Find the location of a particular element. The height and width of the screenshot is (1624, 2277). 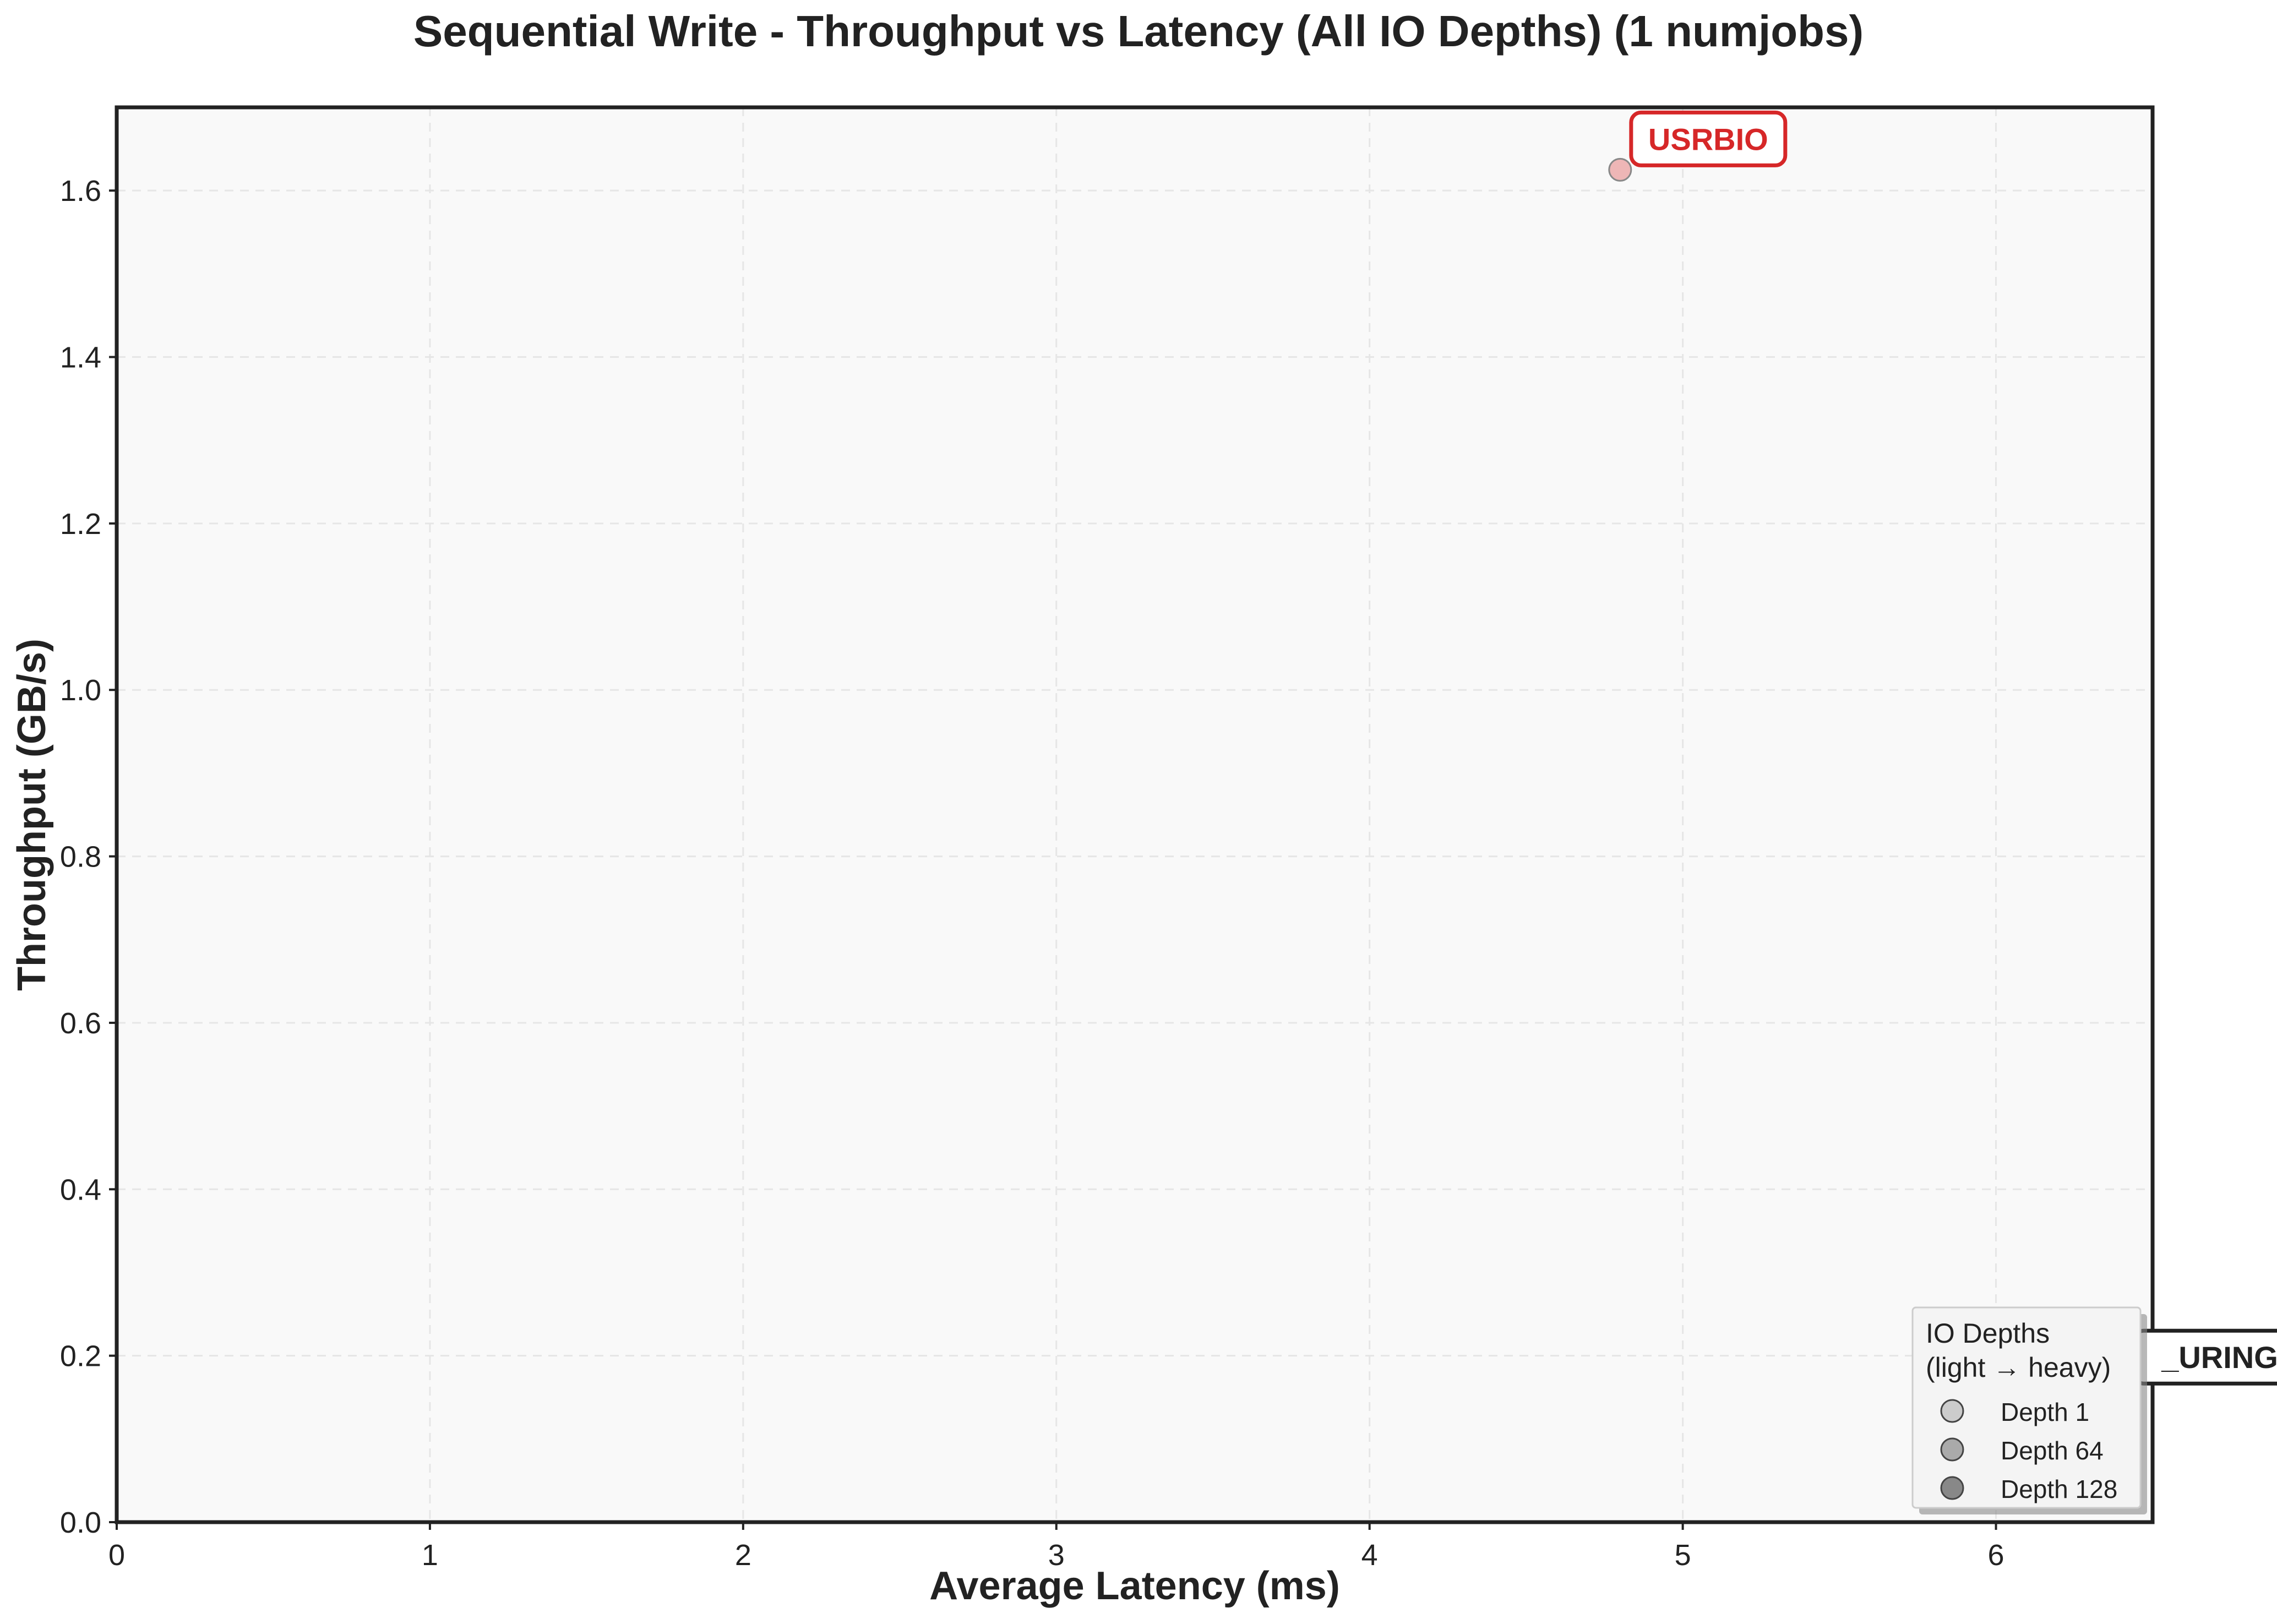

y-tick-label: 0.4 is located at coordinates (80, 1189).